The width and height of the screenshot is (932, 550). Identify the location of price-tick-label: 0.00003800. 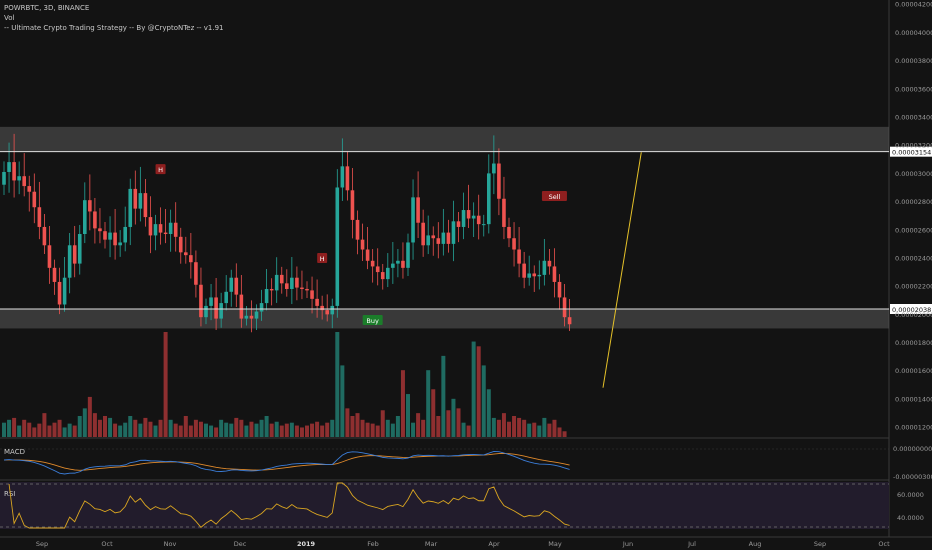
(913, 61).